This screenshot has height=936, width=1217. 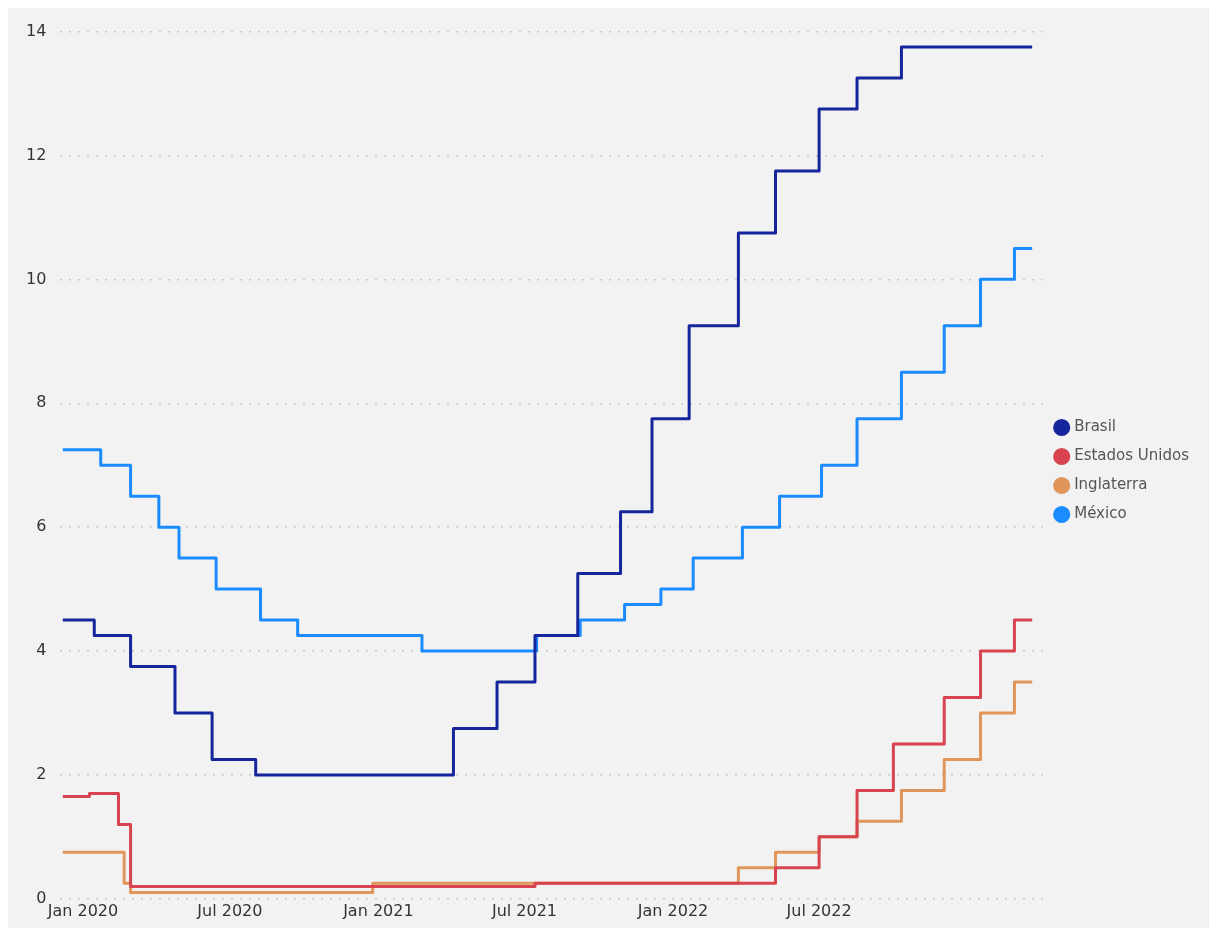 What do you see at coordinates (41, 526) in the screenshot?
I see `y-tick-label: 6` at bounding box center [41, 526].